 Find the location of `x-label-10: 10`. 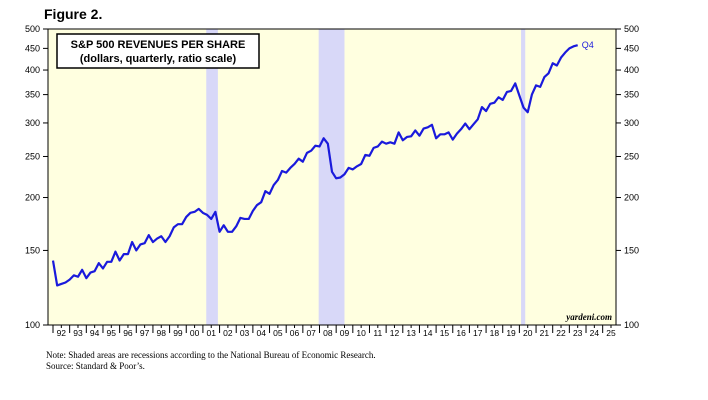

x-label-10: 10 is located at coordinates (361, 333).